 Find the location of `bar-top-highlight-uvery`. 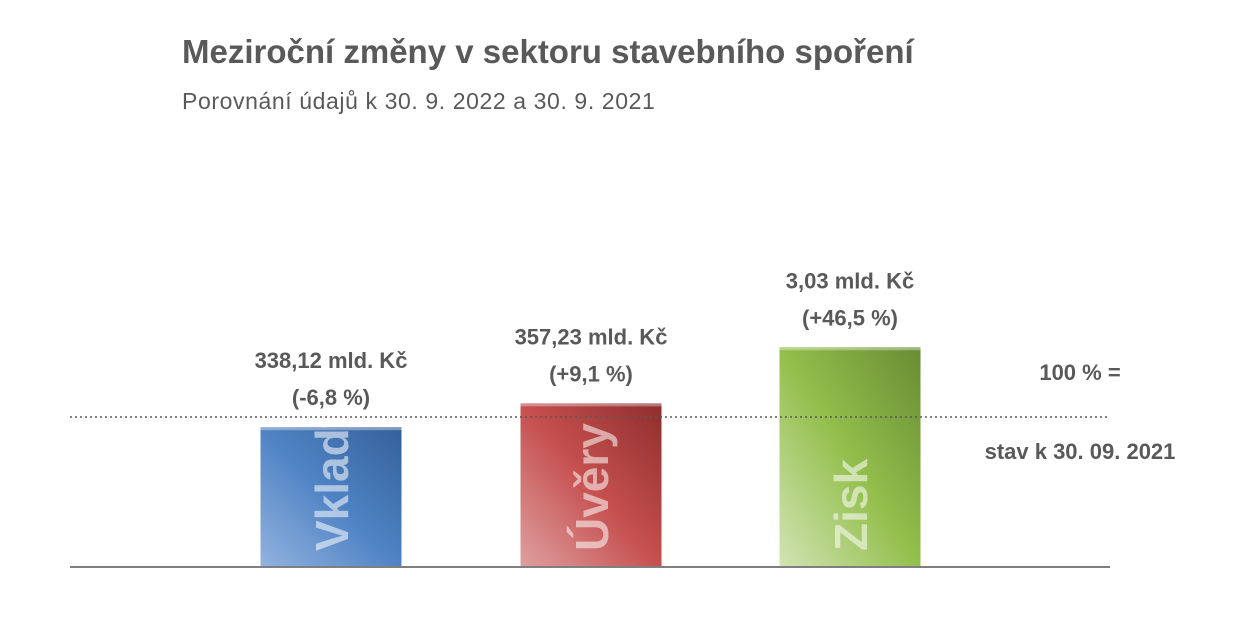

bar-top-highlight-uvery is located at coordinates (591, 405).